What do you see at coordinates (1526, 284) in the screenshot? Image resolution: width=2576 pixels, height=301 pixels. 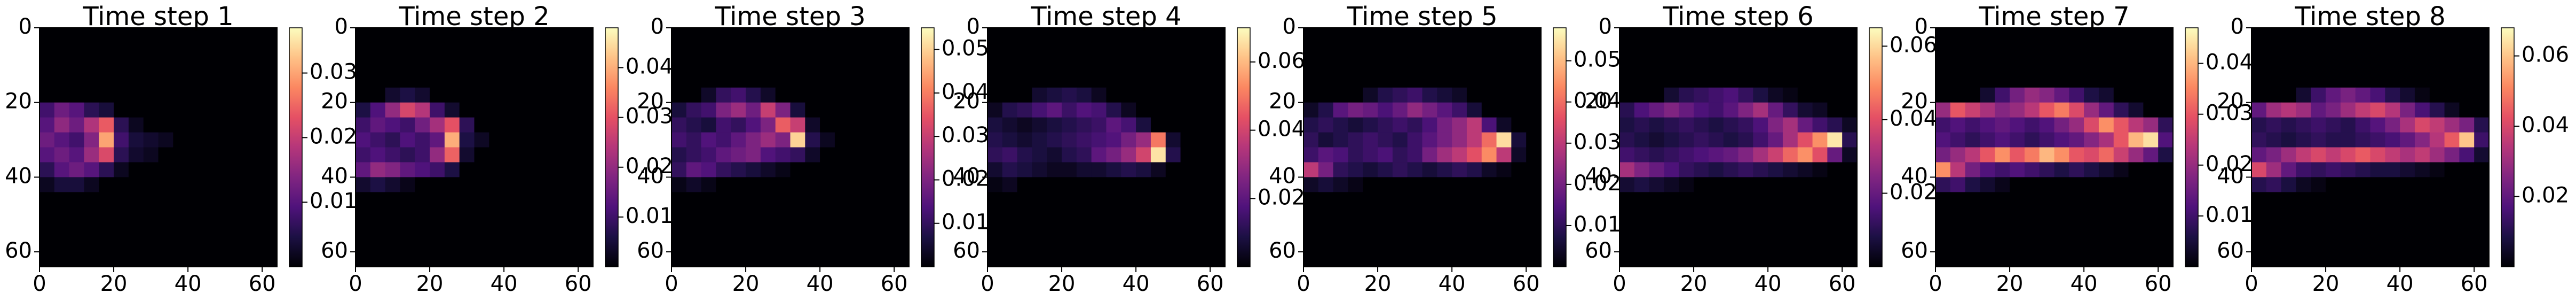 I see `x-tick-label: 60` at bounding box center [1526, 284].